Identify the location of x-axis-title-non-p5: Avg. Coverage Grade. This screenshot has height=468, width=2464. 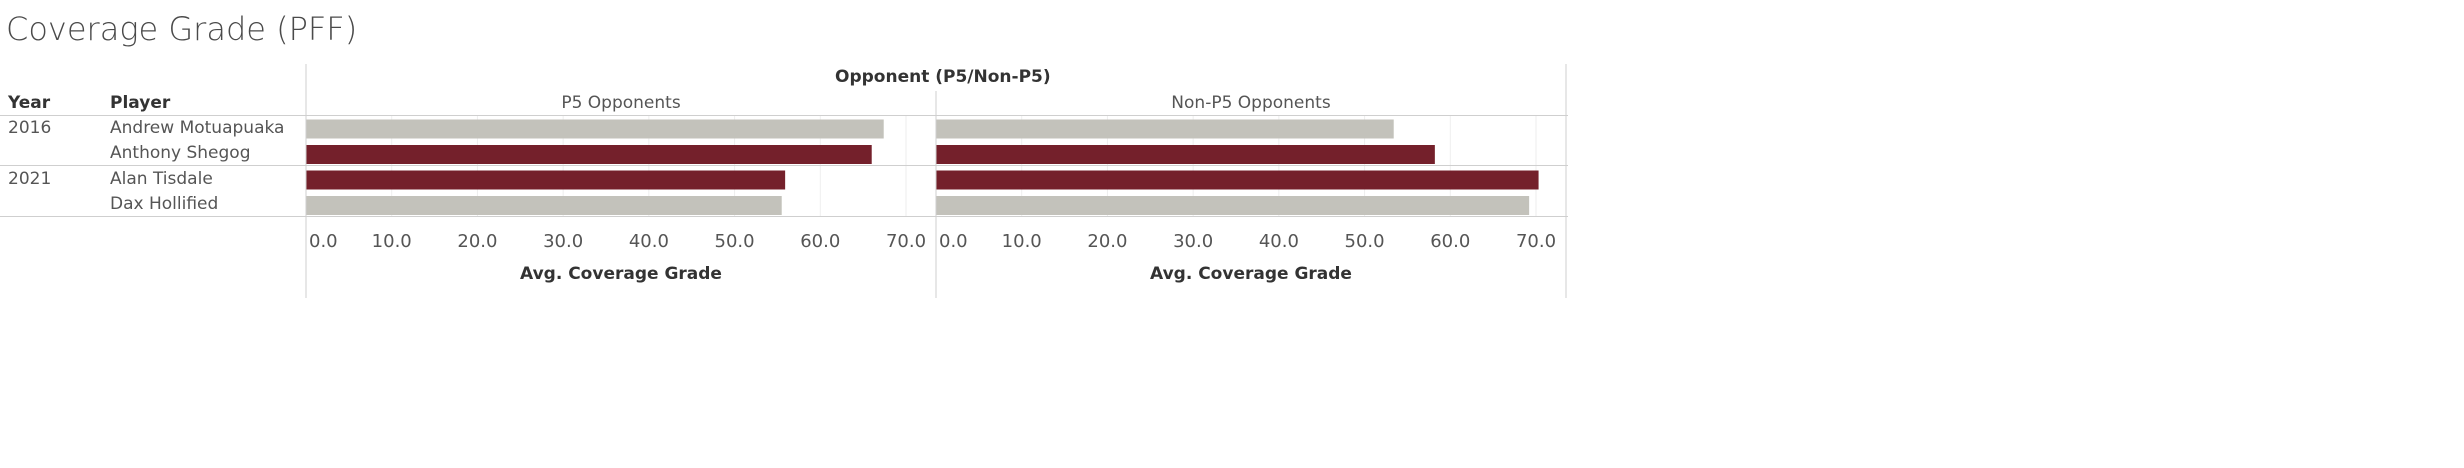
(1251, 274).